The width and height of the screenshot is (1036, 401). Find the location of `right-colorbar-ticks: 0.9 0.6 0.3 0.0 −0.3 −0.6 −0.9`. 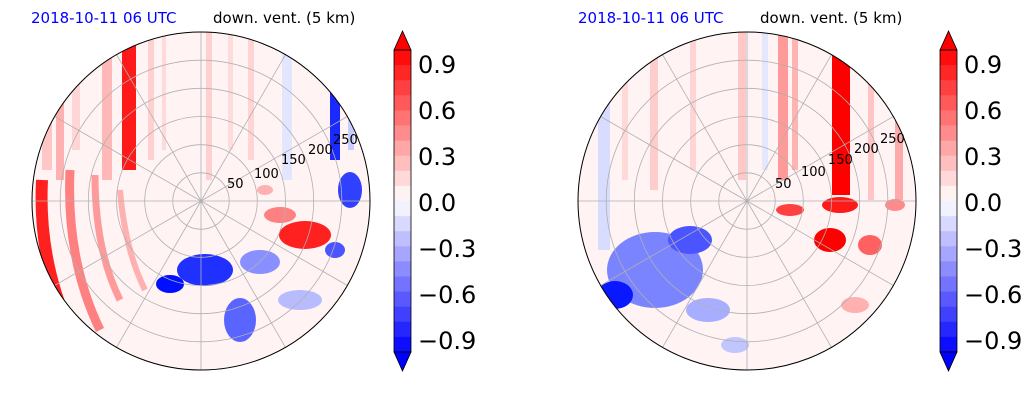

right-colorbar-ticks: 0.9 0.6 0.3 0.0 −0.3 −0.6 −0.9 is located at coordinates (993, 203).